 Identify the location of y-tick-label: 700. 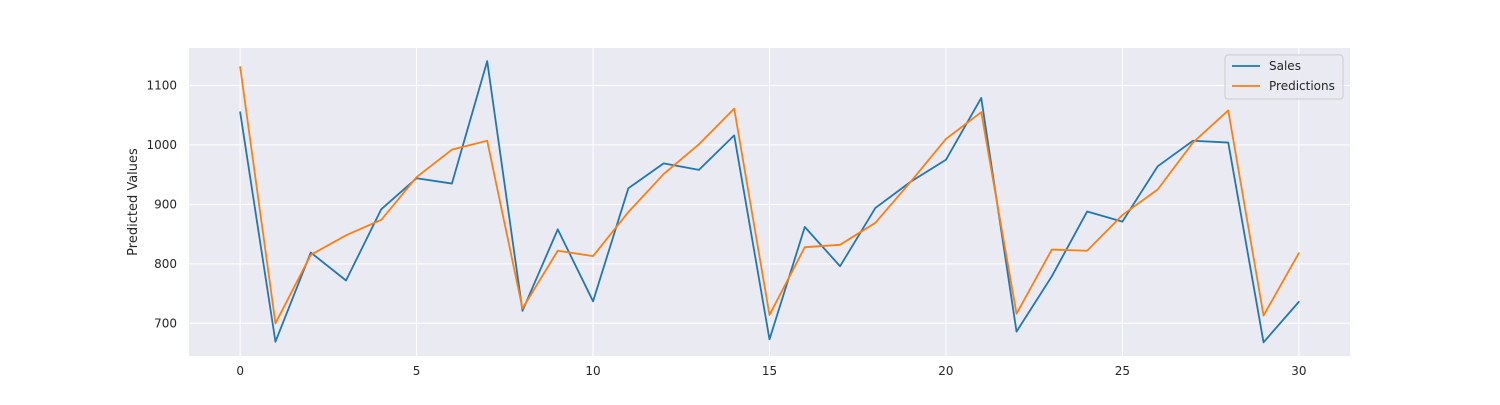
(165, 323).